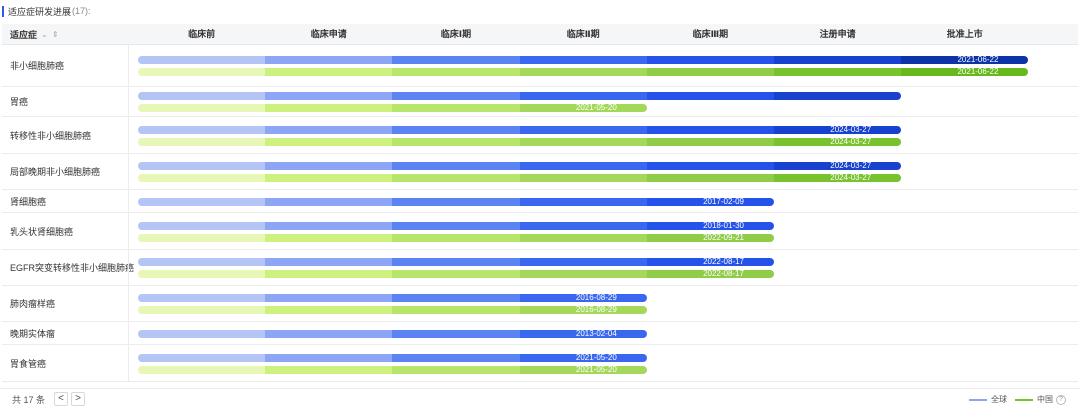 The width and height of the screenshot is (1080, 412). I want to click on global-progress-bar: 2018-01-30, so click(456, 226).